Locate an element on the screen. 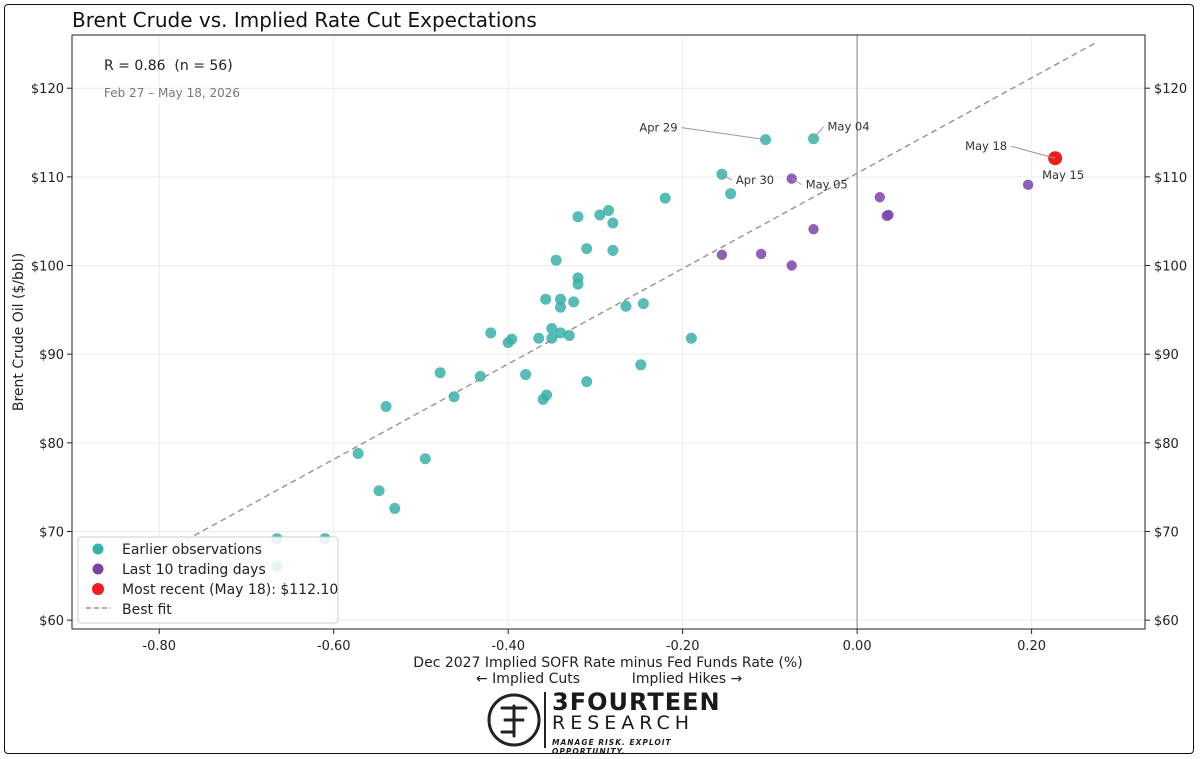  annotations: Apr 29 May 04 Apr 30 May 05 May 18 May 15 is located at coordinates (861, 156).